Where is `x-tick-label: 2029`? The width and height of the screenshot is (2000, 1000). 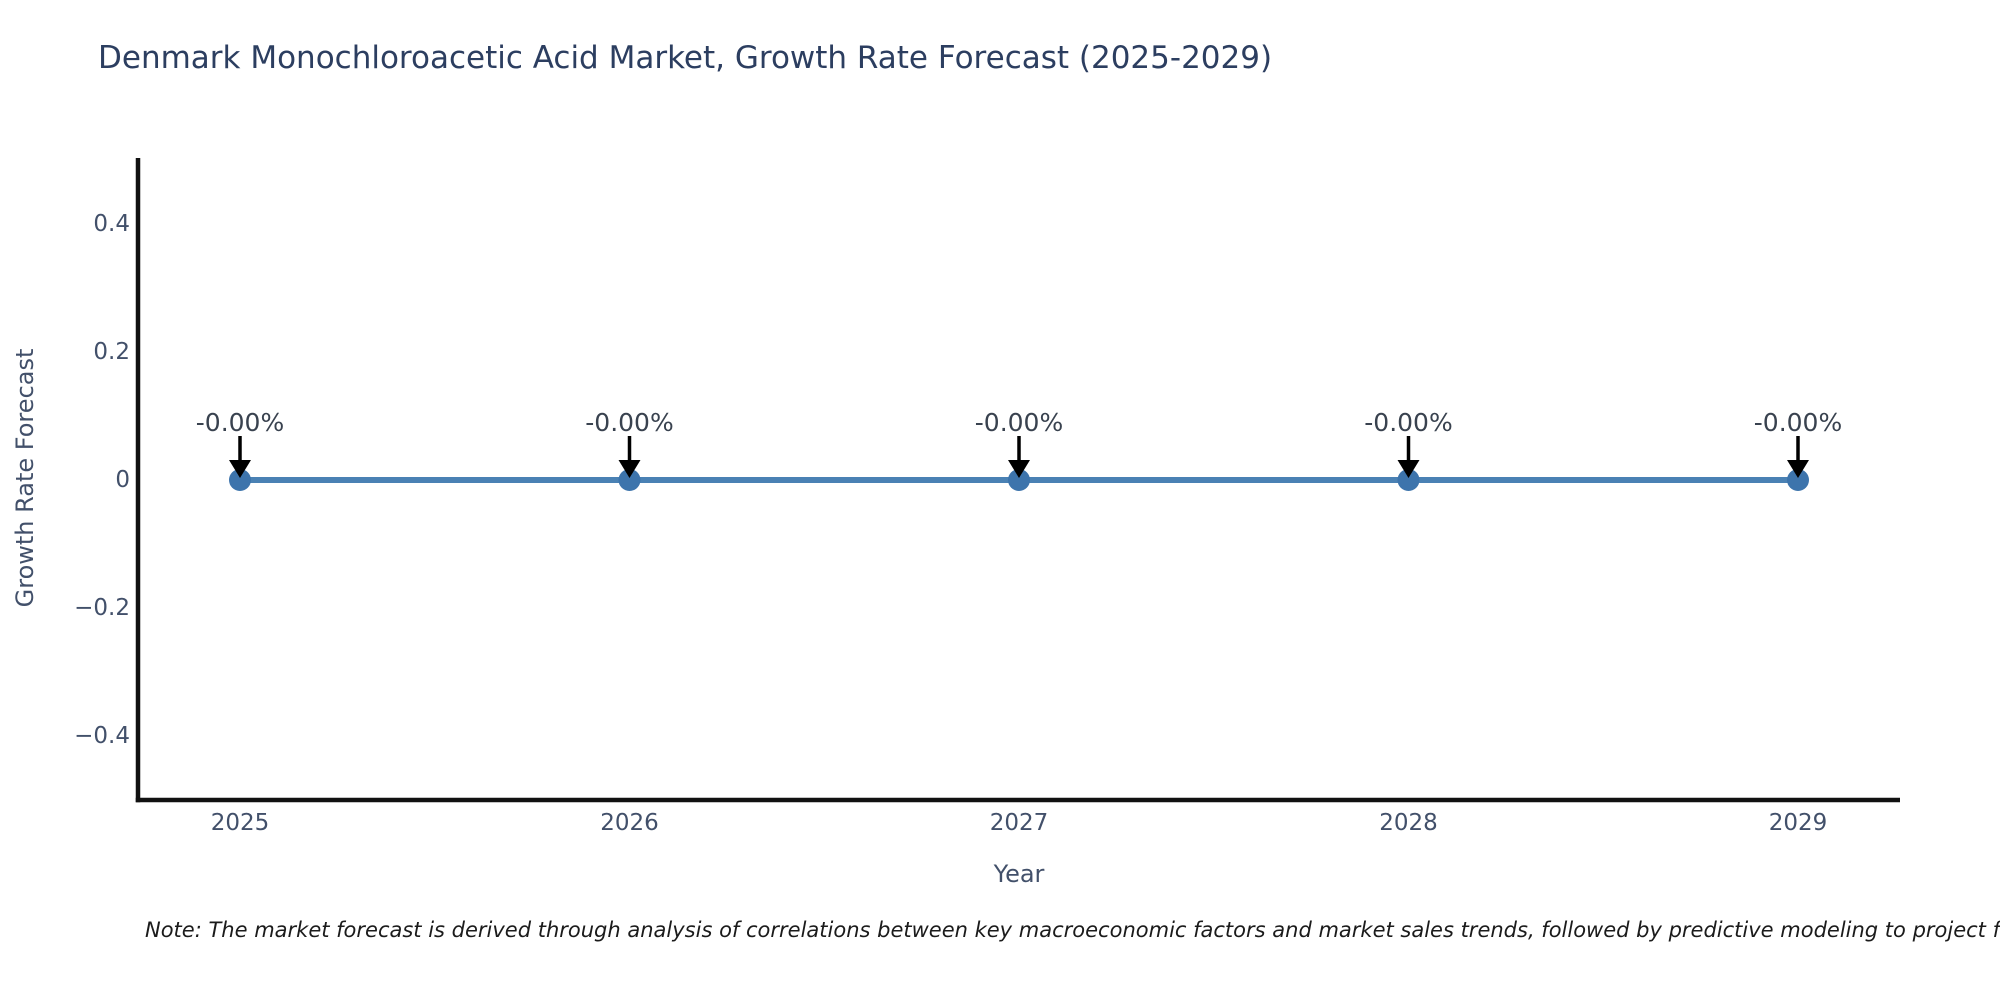
x-tick-label: 2029 is located at coordinates (1798, 823).